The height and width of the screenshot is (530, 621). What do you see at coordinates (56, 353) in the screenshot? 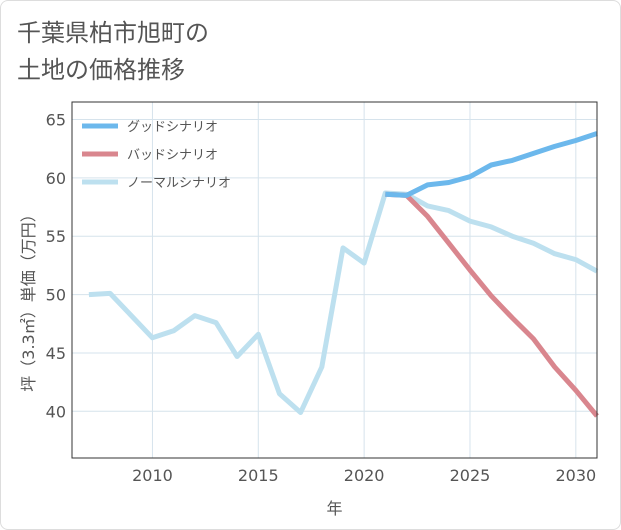
I see `y-tick-label: 45` at bounding box center [56, 353].